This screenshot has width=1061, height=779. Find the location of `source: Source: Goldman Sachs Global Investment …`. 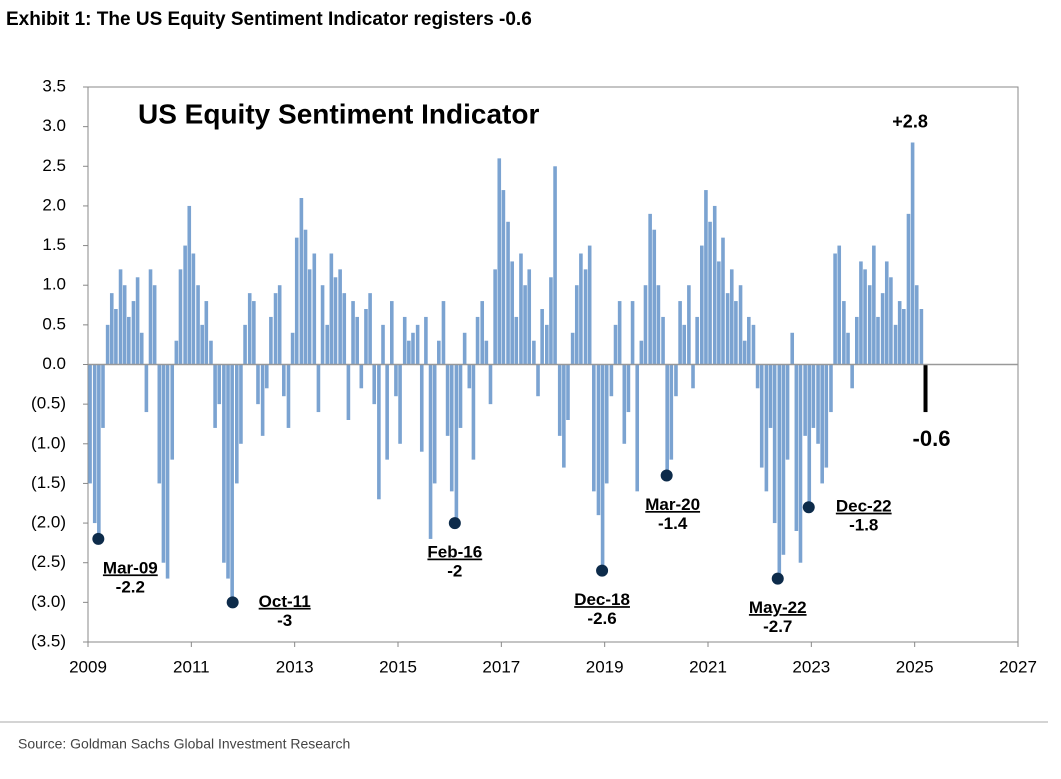

source: Source: Goldman Sachs Global Investment … is located at coordinates (184, 744).